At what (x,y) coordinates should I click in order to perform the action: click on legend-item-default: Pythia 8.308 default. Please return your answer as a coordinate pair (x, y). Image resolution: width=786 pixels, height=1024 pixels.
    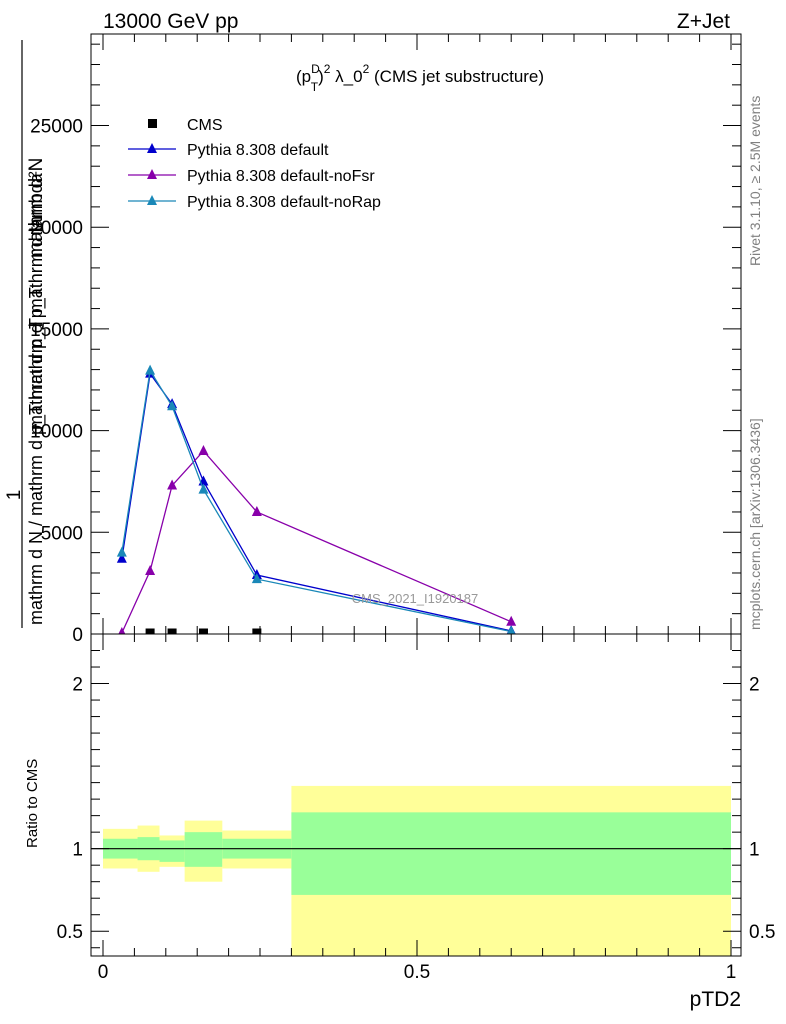
    Looking at the image, I should click on (228, 150).